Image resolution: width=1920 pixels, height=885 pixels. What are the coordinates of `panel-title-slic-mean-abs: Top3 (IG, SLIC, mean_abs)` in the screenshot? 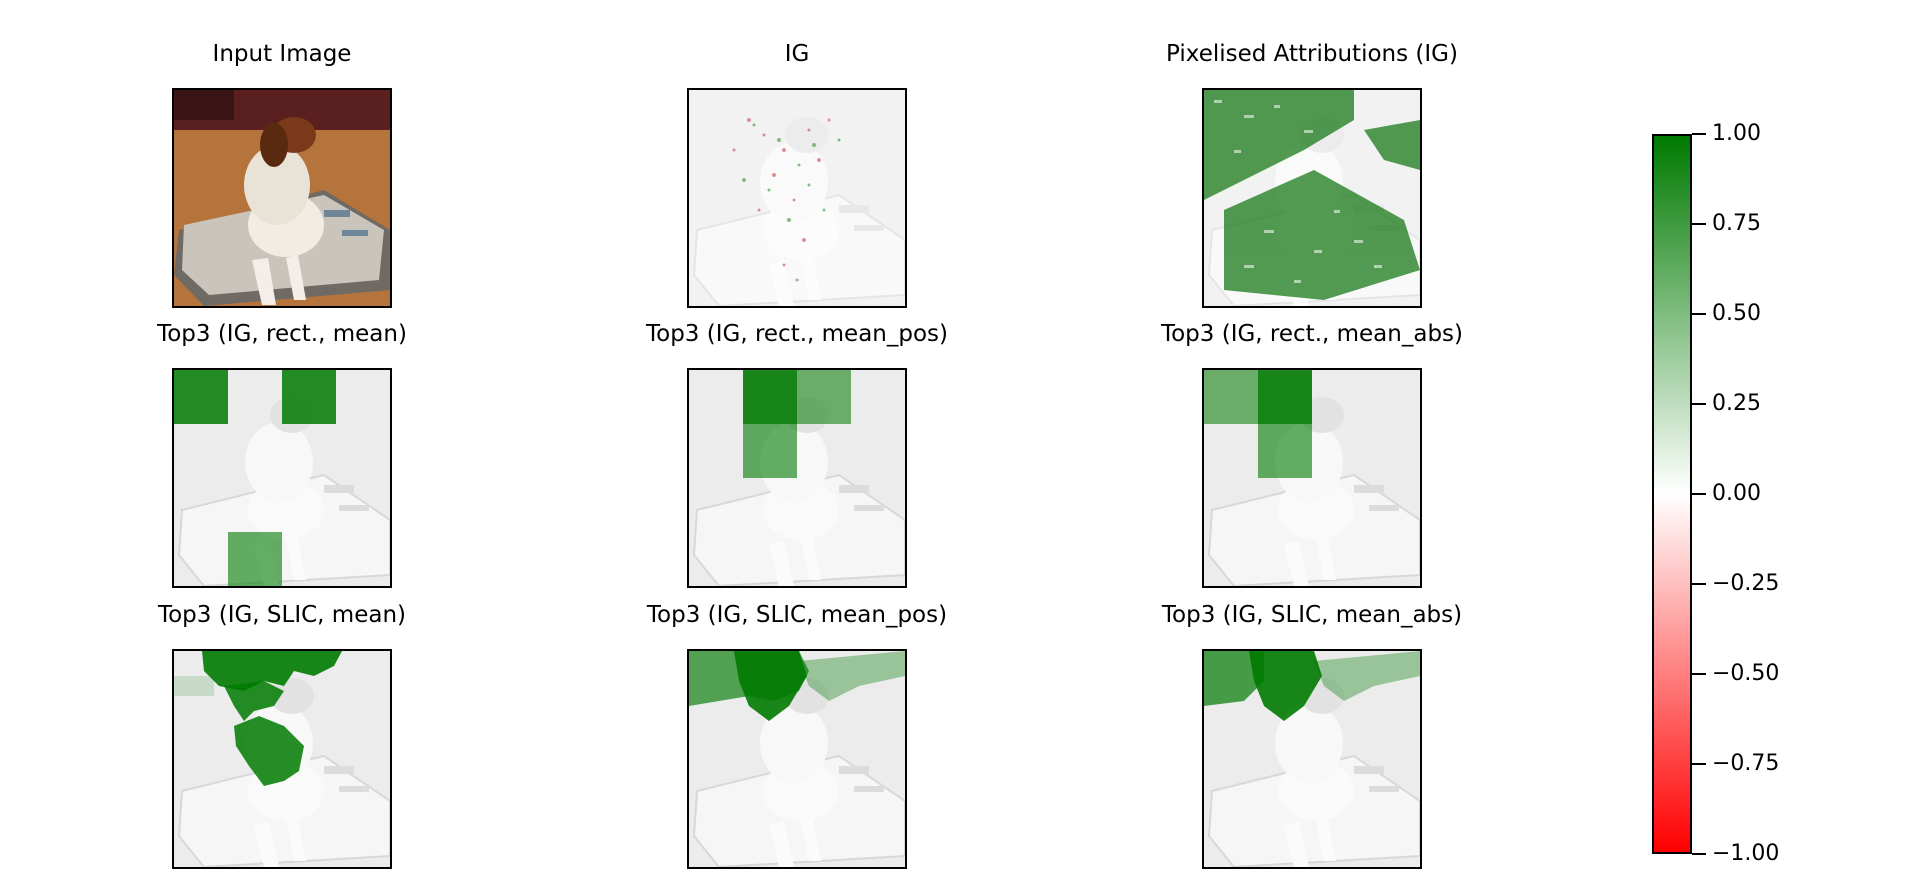 It's located at (1312, 615).